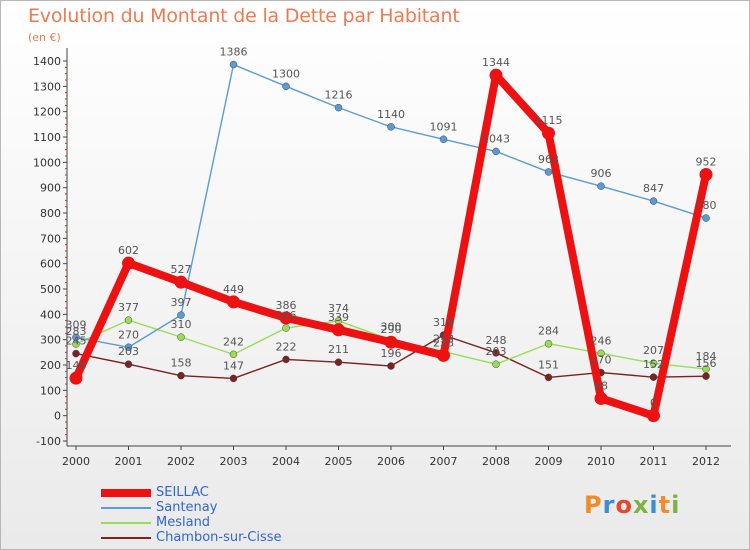 This screenshot has height=550, width=750. What do you see at coordinates (706, 161) in the screenshot?
I see `data-label: 952` at bounding box center [706, 161].